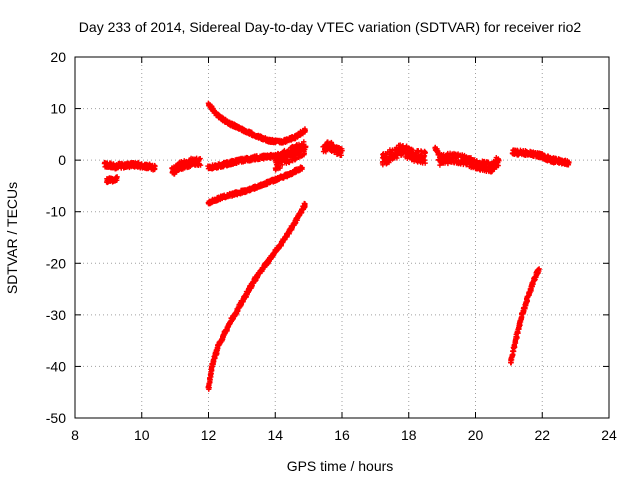 The height and width of the screenshot is (480, 640). I want to click on x-axis-label: GPS time / hours, so click(340, 466).